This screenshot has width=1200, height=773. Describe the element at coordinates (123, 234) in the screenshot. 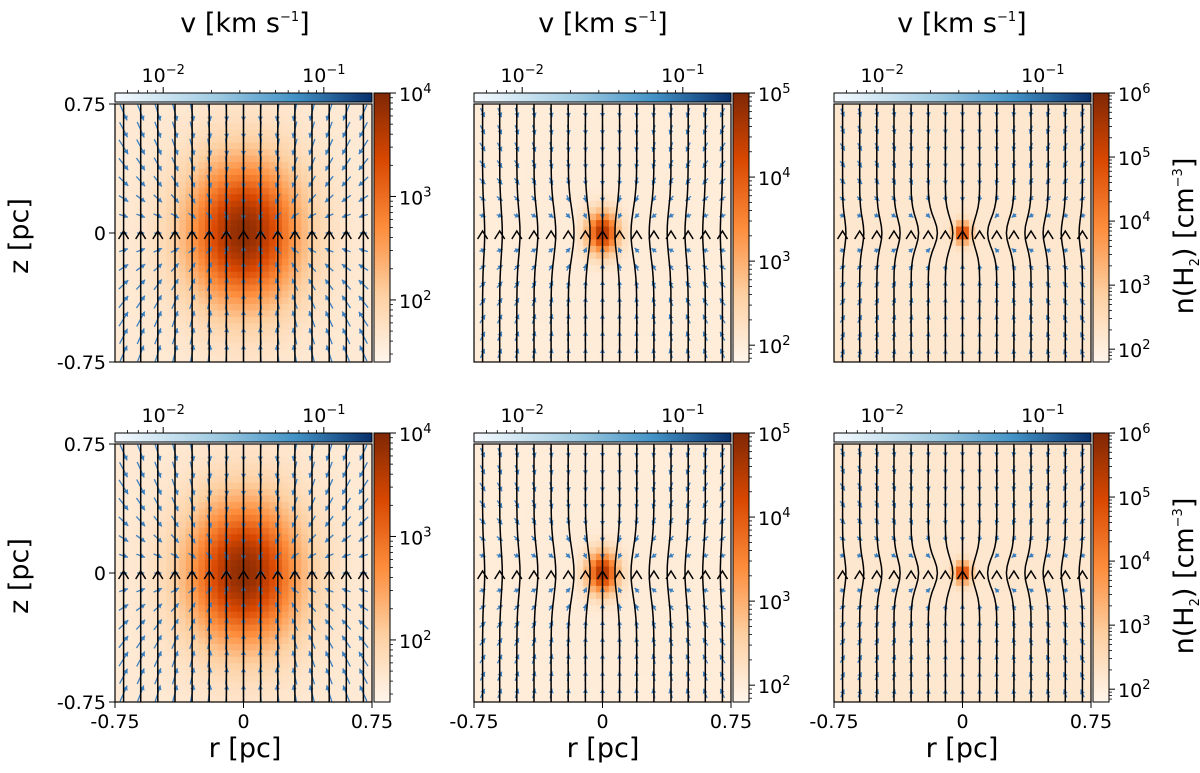

I see `field-arrowhead` at that location.